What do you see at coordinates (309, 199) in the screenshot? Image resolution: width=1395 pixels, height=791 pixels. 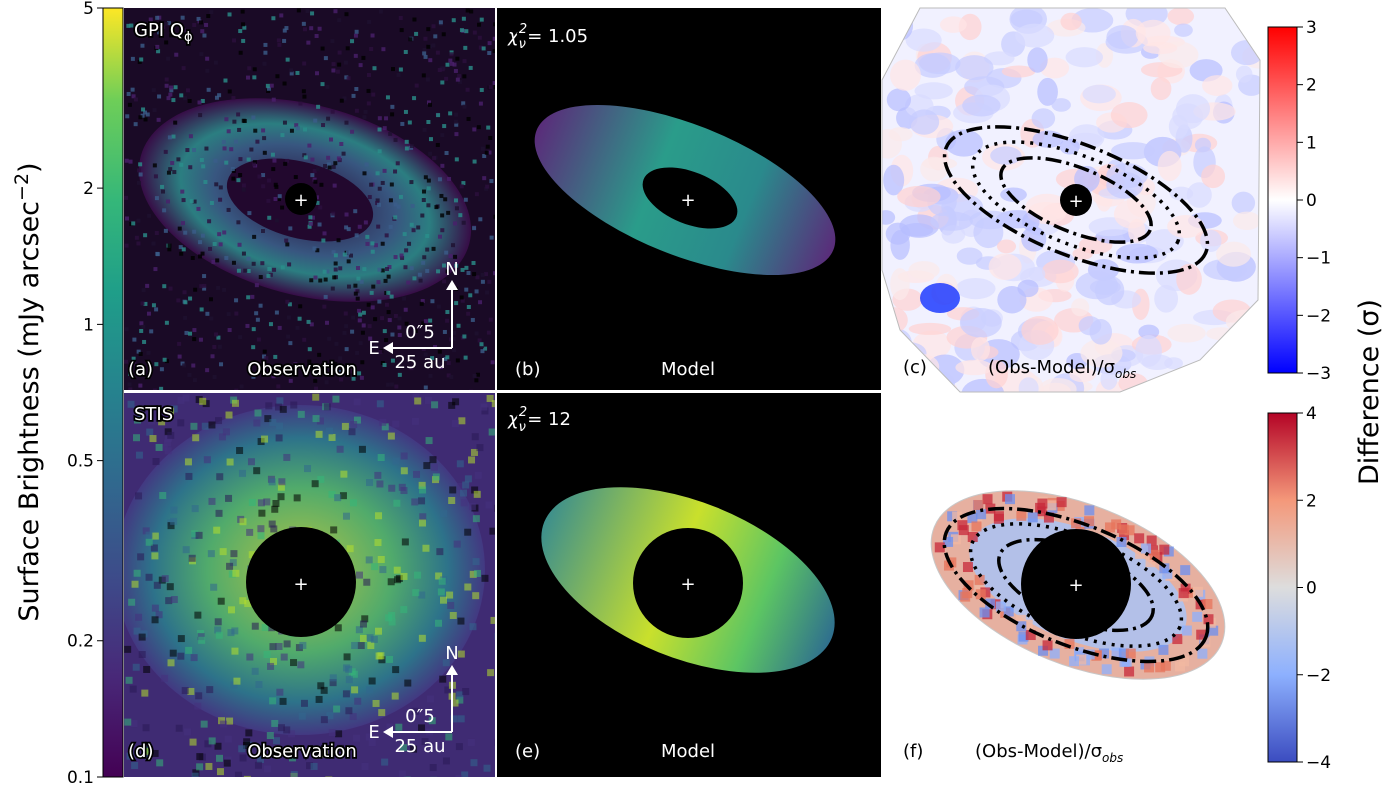 I see `panel-a: + GPI Qϕ (a) Observation N E 0″5 25 au` at bounding box center [309, 199].